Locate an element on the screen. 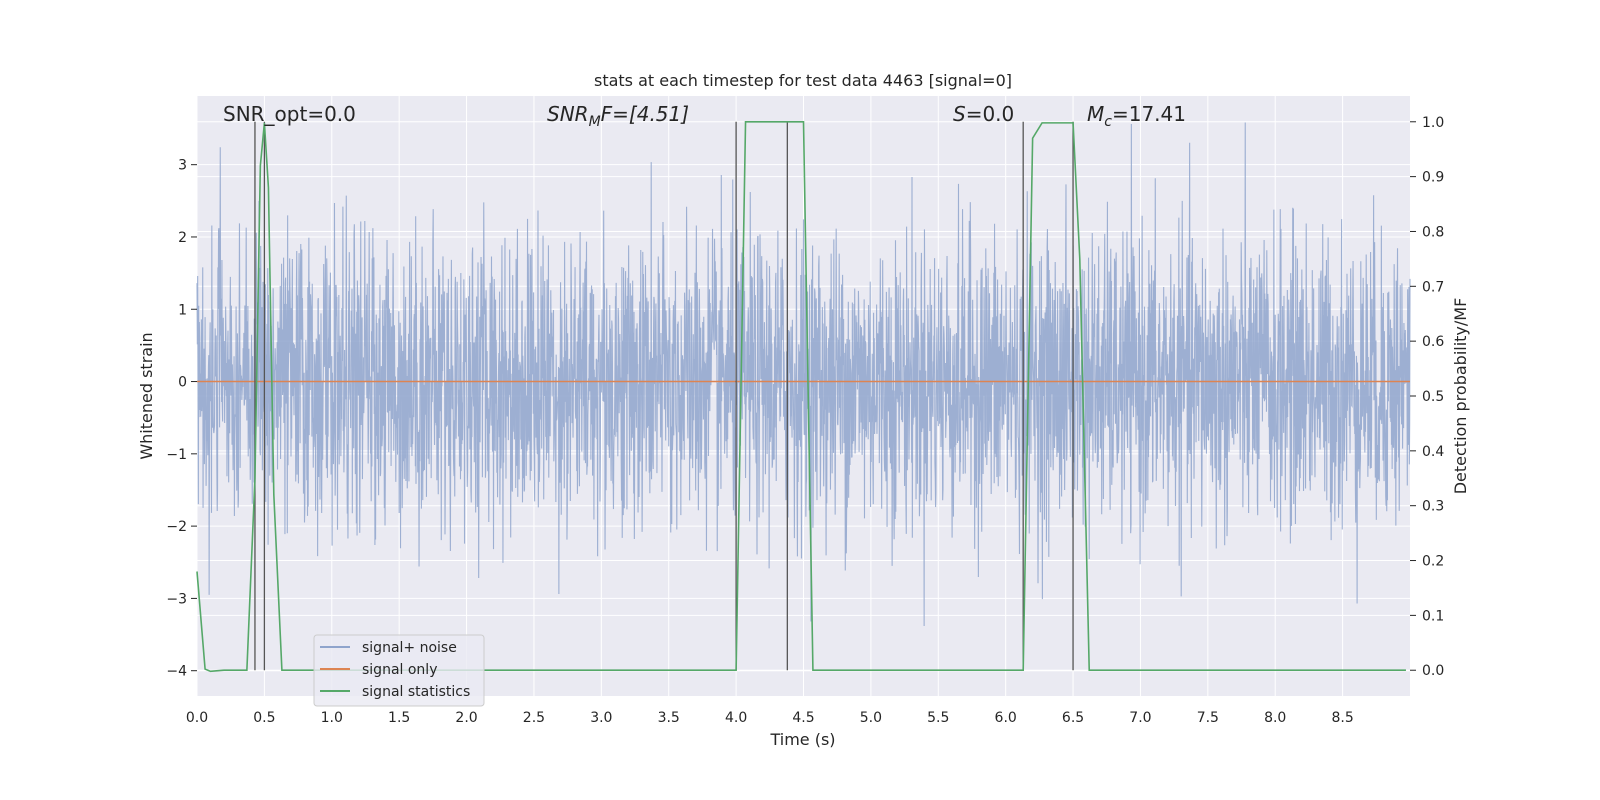 The height and width of the screenshot is (800, 1600). legend-label-signal-only: signal only is located at coordinates (399, 670).